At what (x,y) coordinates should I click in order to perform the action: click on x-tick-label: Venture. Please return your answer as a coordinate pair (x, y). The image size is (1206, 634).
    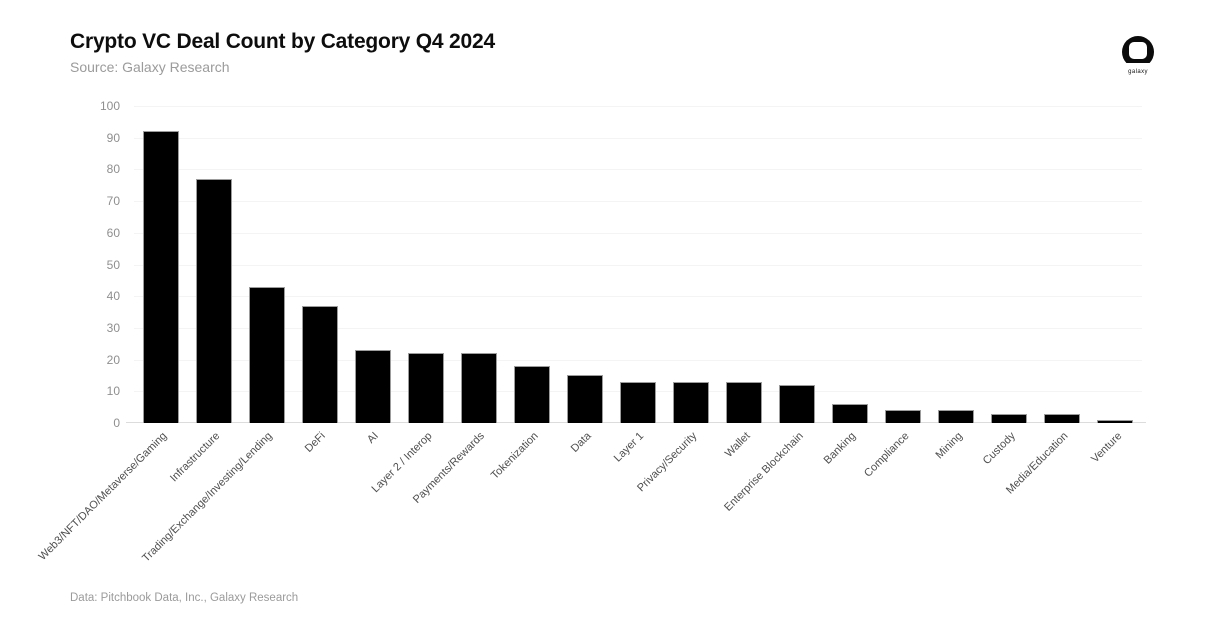
    Looking at the image, I should click on (1106, 448).